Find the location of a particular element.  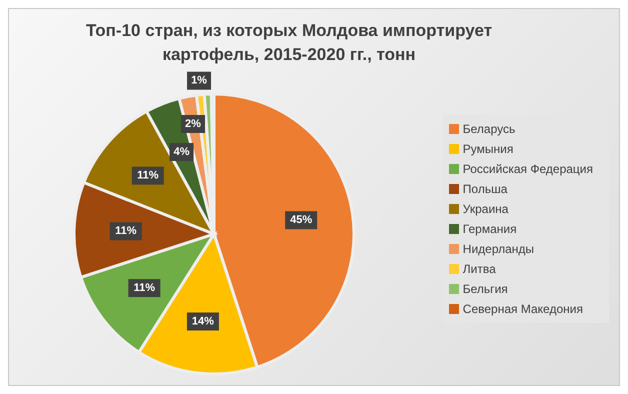

legend-label: Литва is located at coordinates (479, 269).